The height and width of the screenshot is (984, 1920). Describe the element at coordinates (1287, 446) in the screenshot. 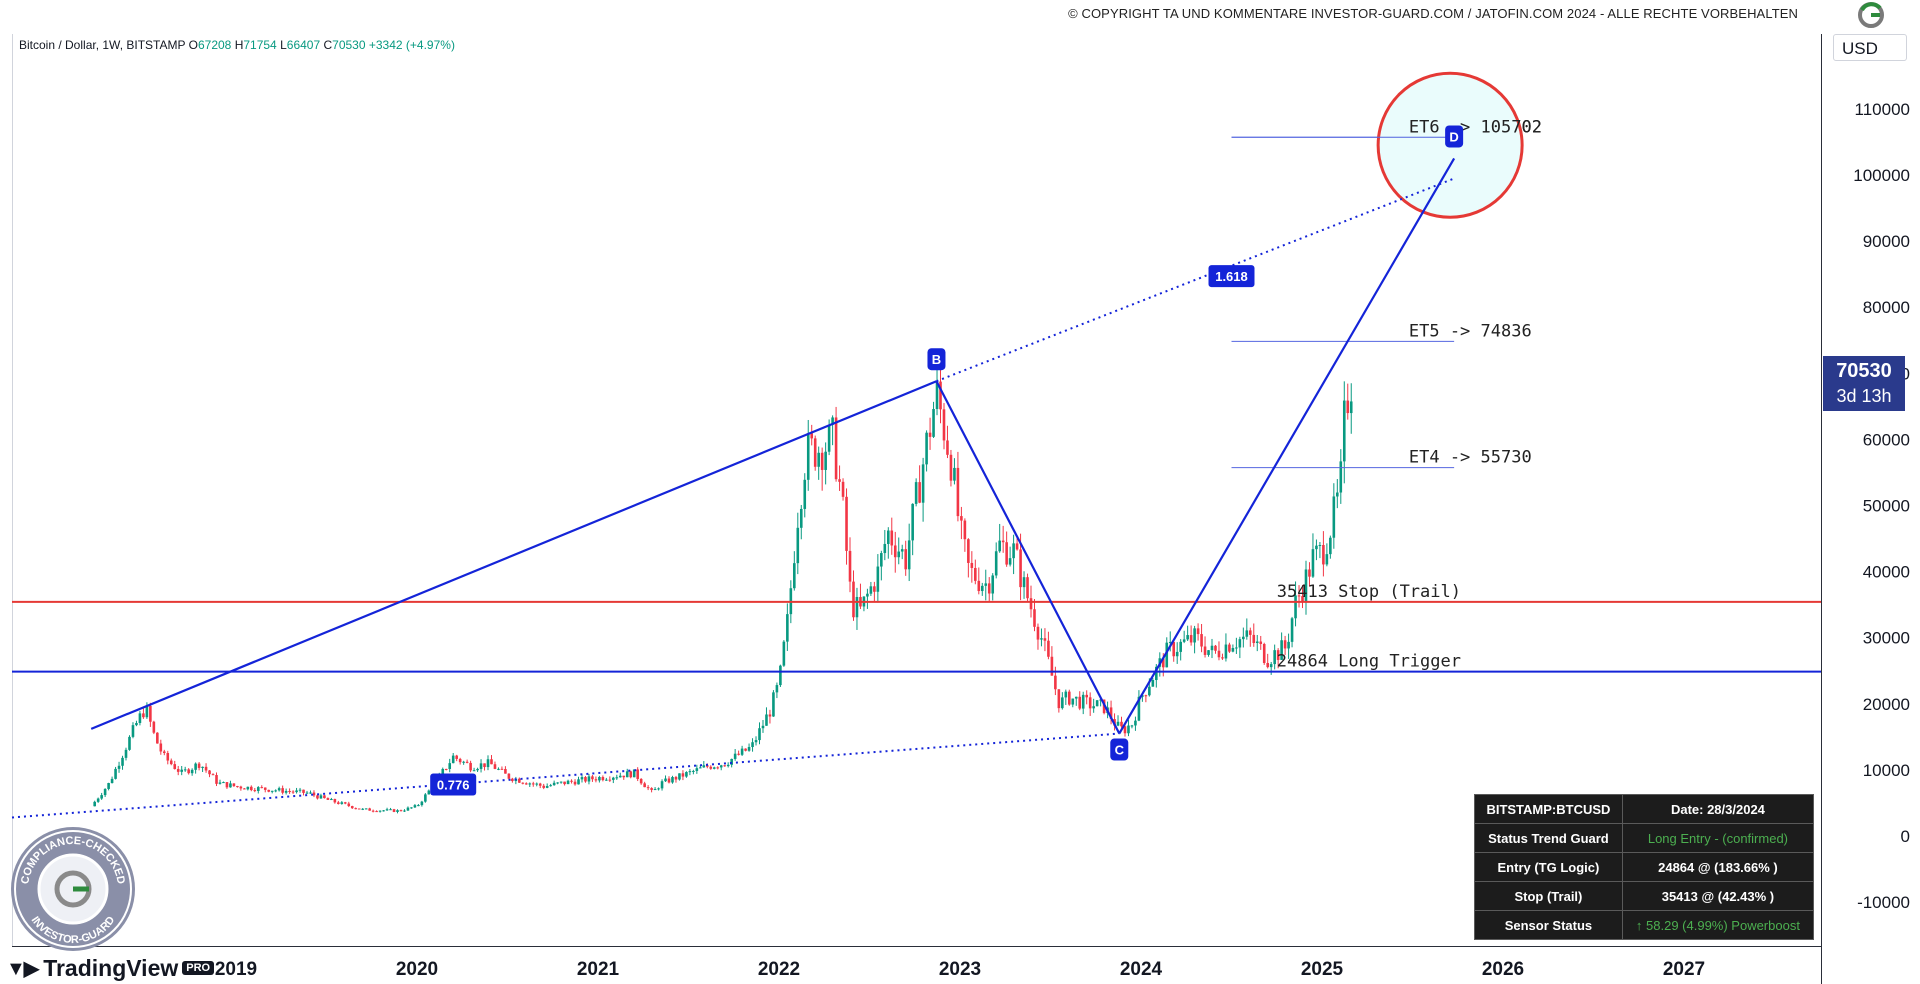

I see `wave-line-cd` at that location.